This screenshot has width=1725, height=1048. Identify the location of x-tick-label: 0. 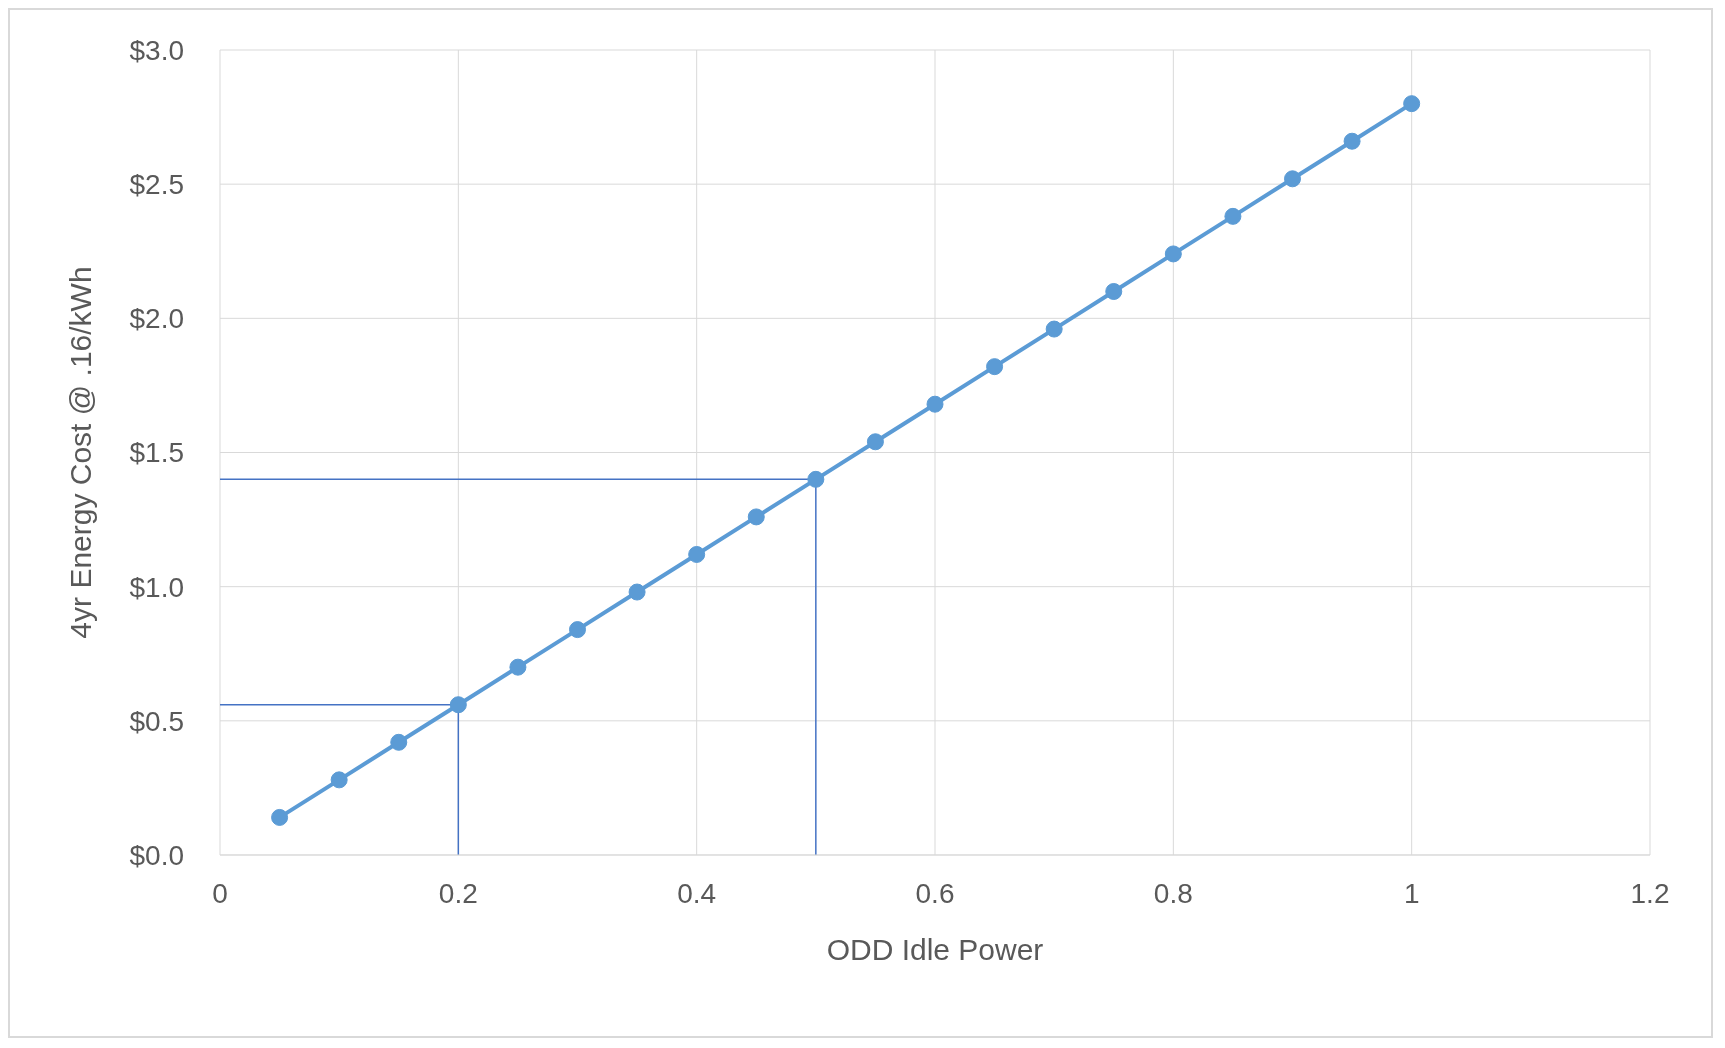
(220, 893).